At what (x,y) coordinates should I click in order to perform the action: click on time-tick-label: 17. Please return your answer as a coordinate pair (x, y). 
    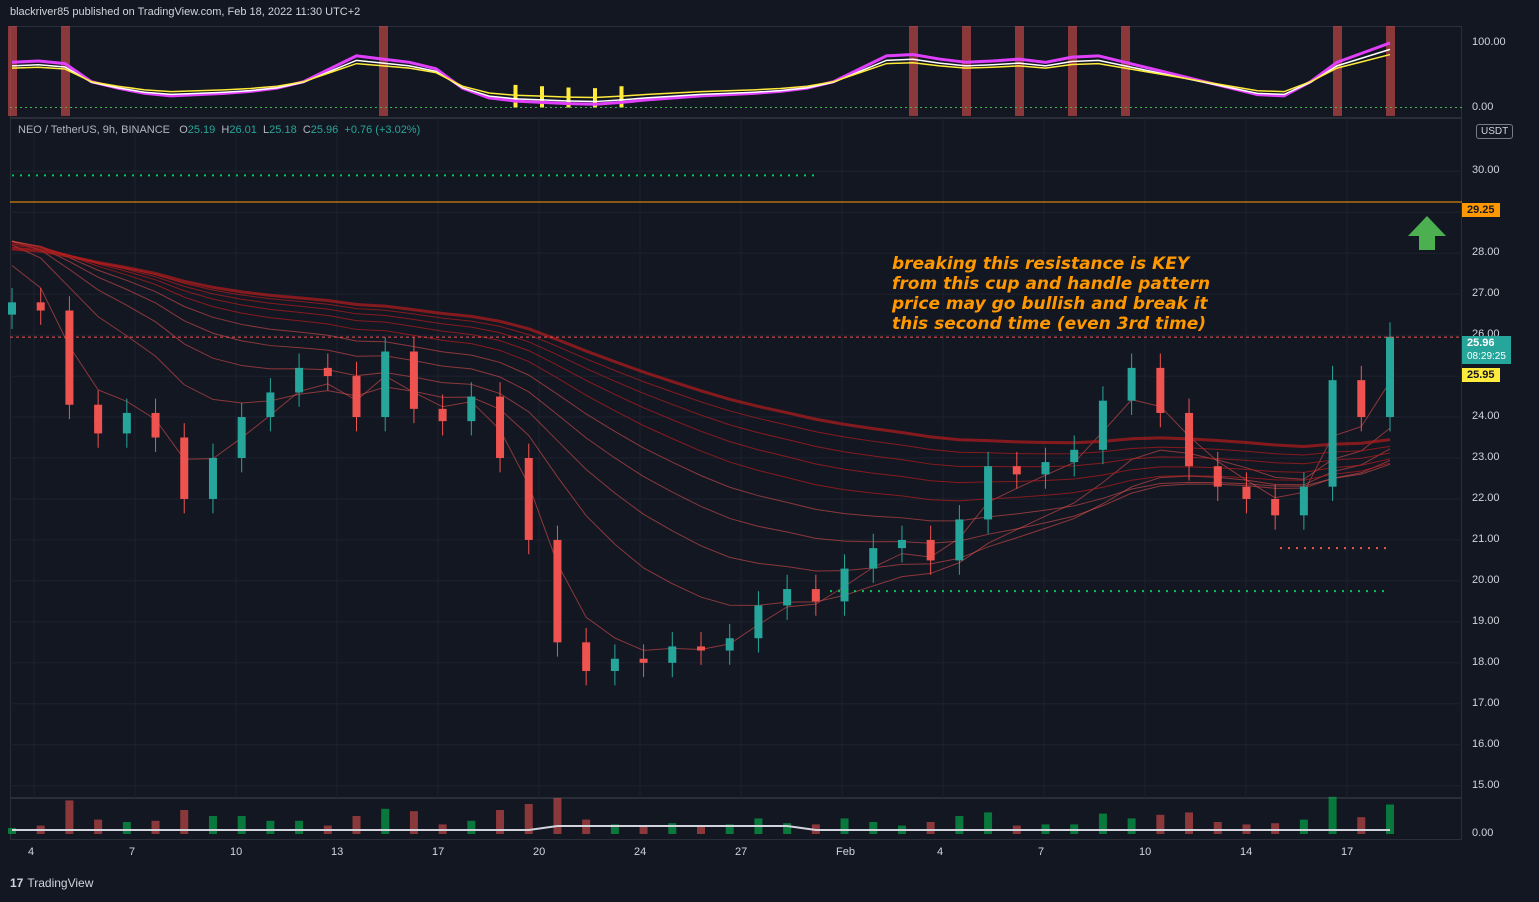
    Looking at the image, I should click on (1347, 852).